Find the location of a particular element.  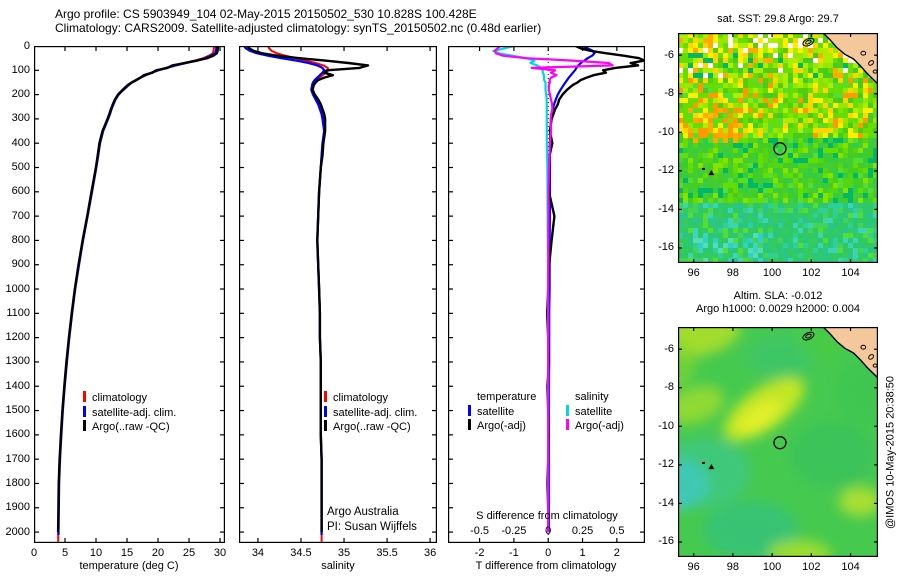

tick-label: 10 is located at coordinates (96, 553).